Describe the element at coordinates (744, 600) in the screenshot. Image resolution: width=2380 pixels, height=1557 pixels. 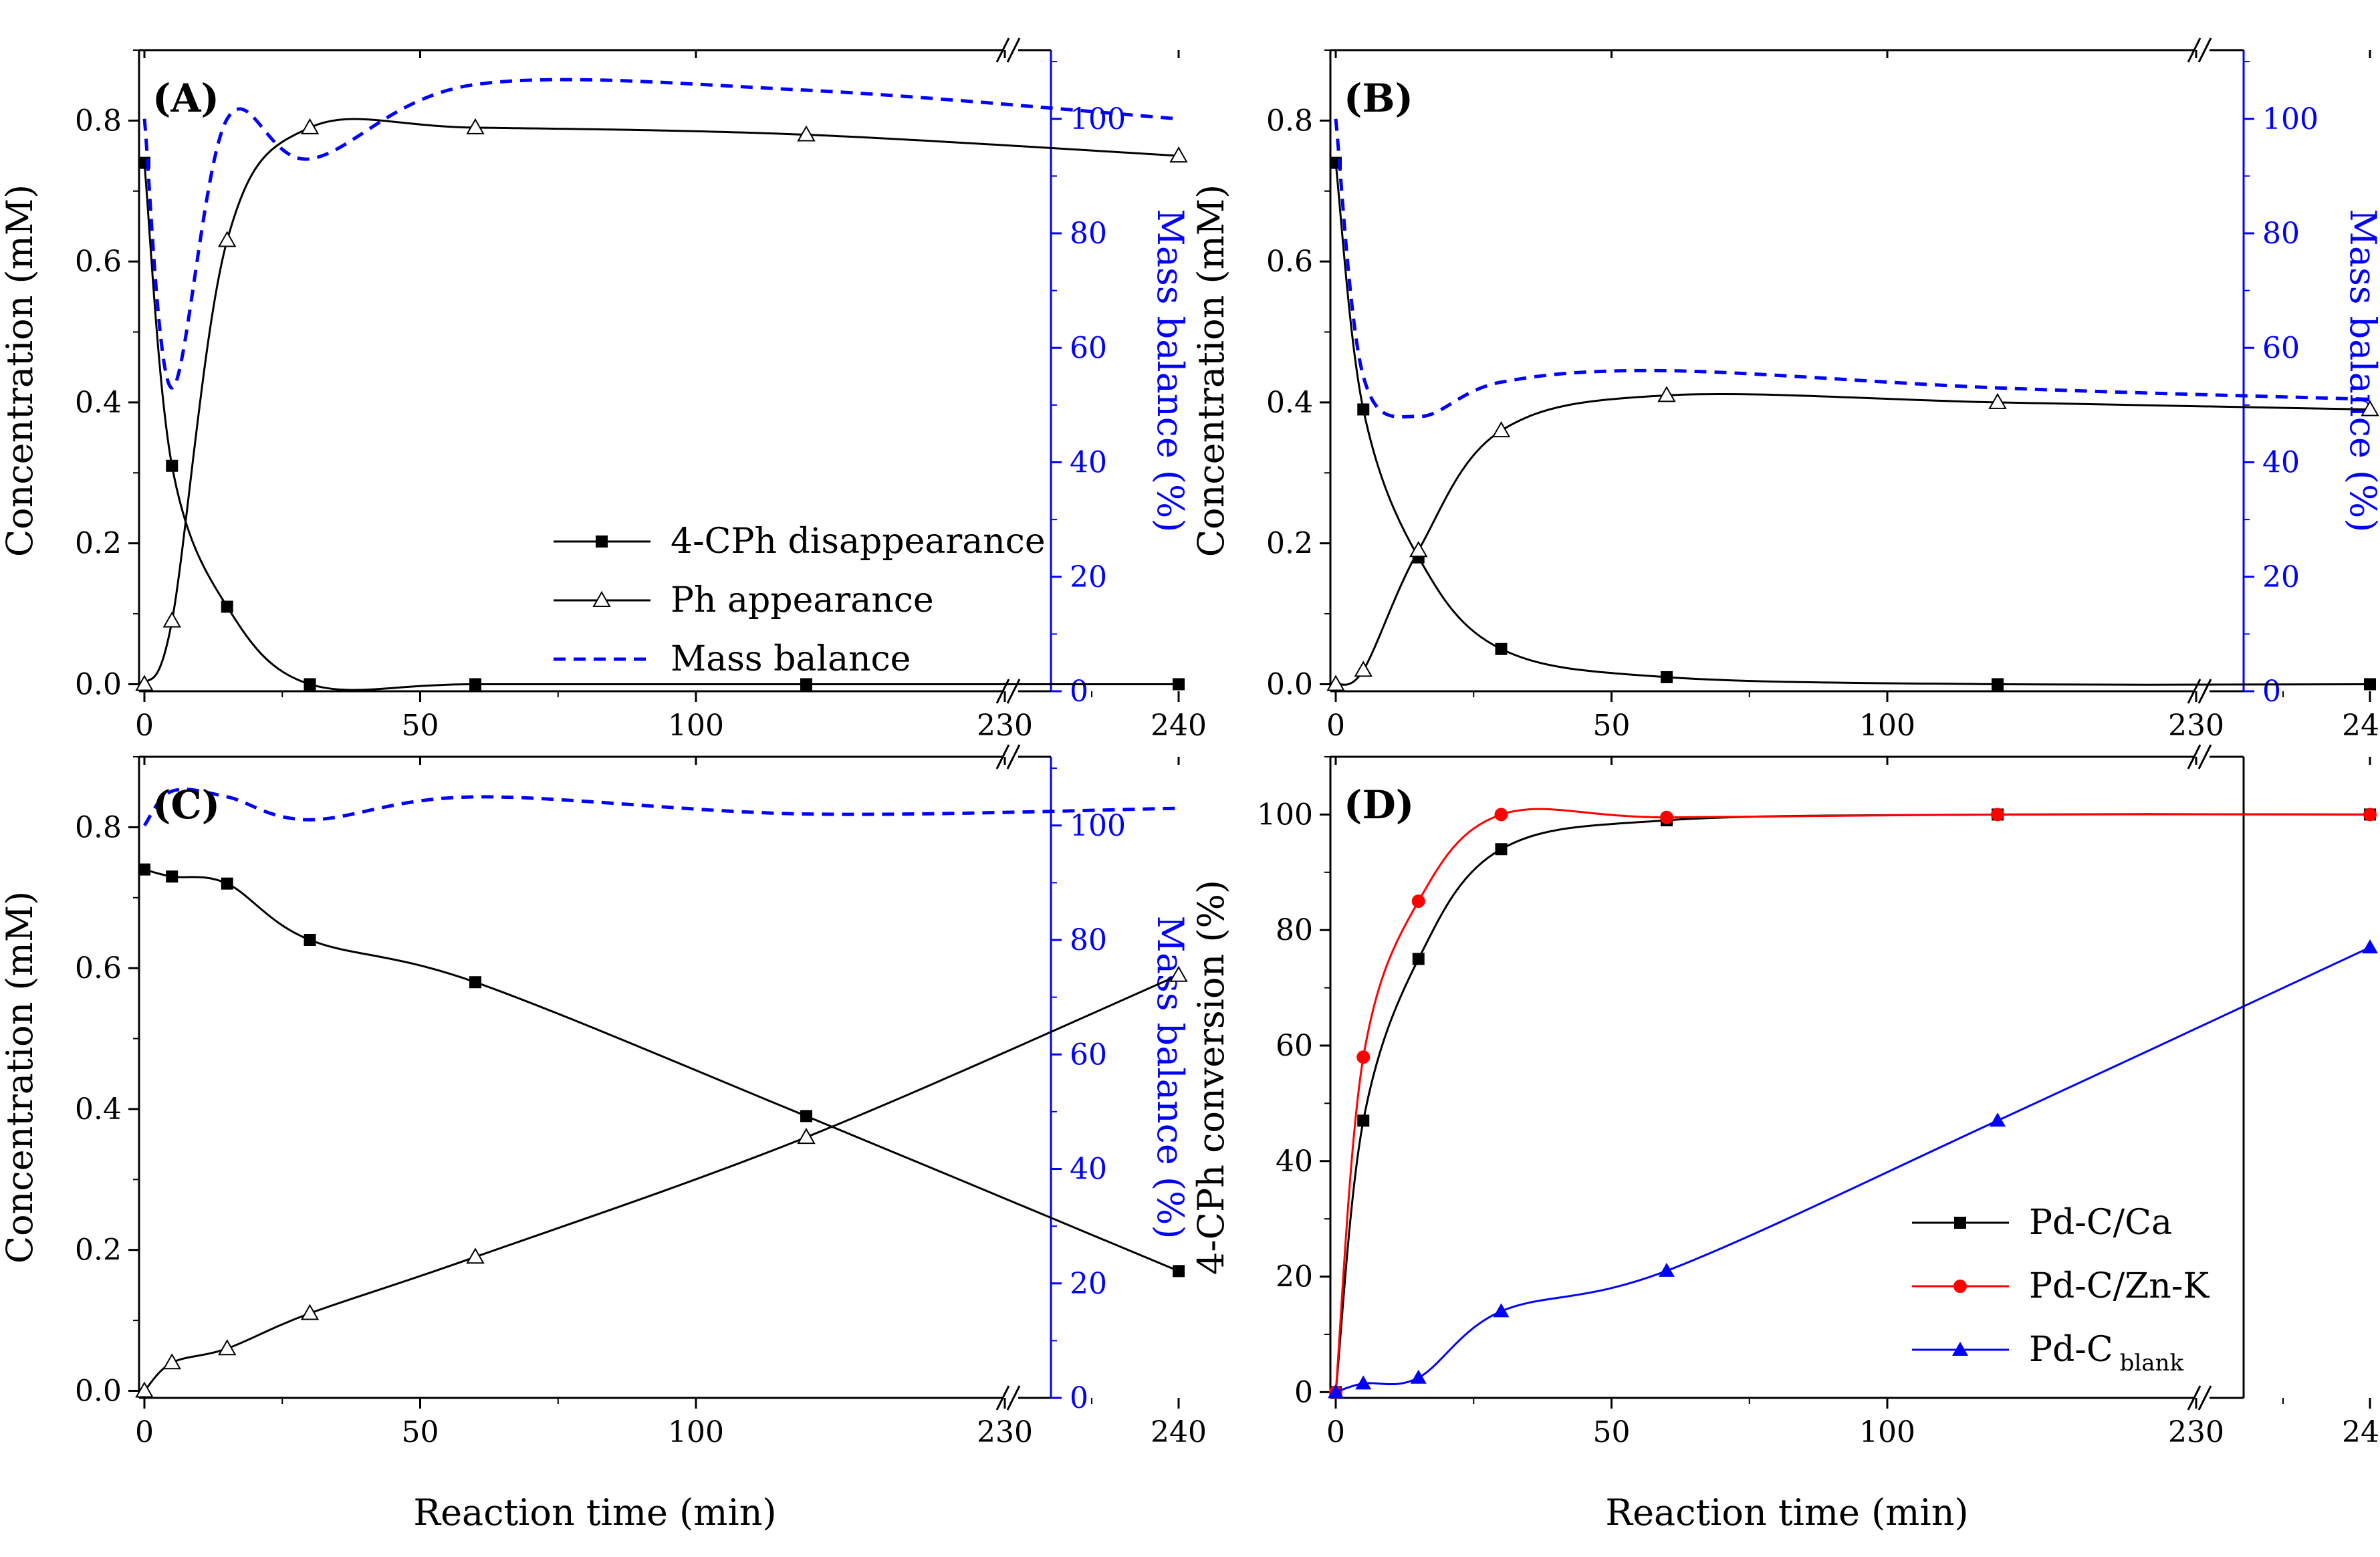
I see `legend-item-ph-appearance: Ph appearance` at that location.